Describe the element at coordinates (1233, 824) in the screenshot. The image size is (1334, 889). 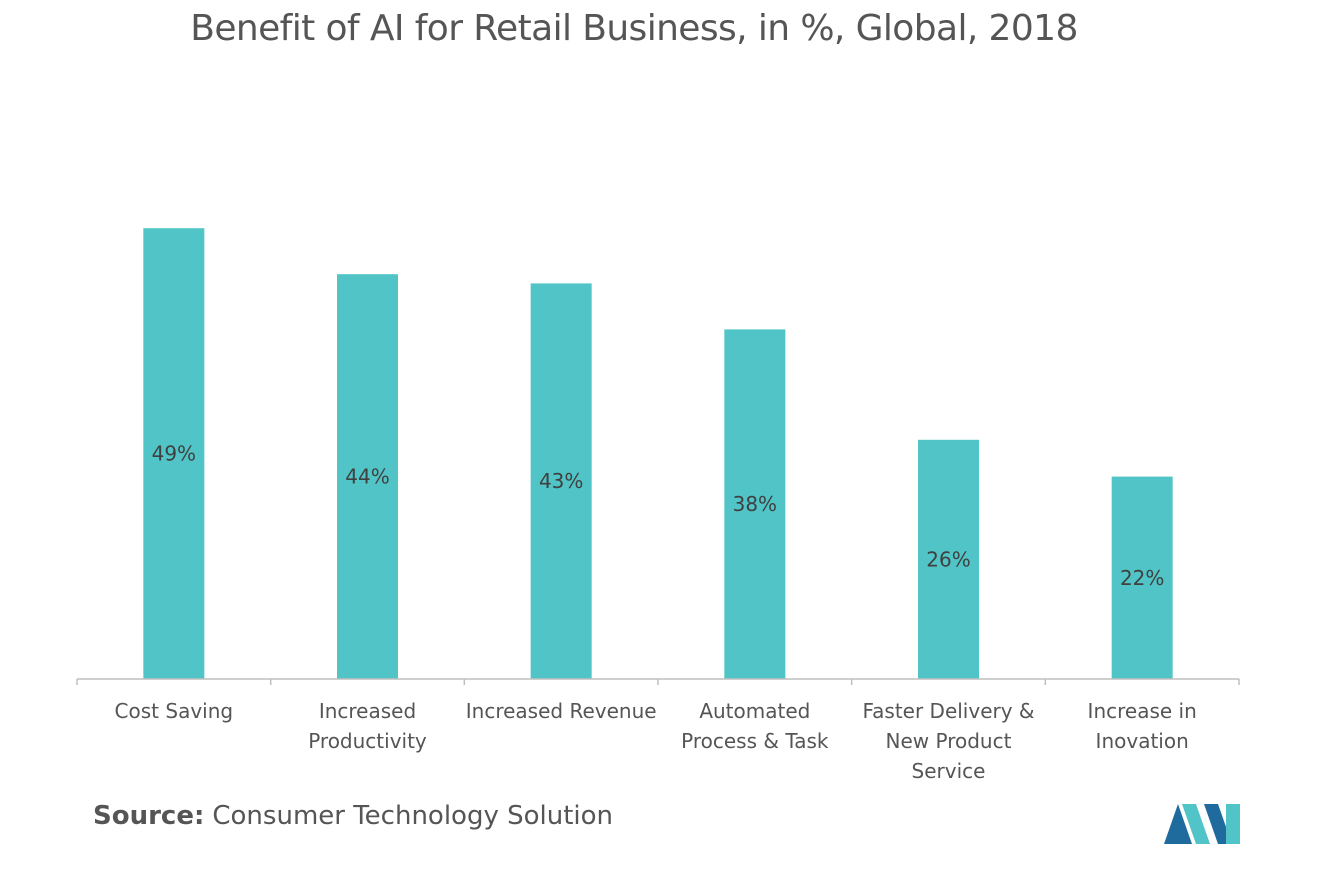
I see `logo-bar-shape` at that location.